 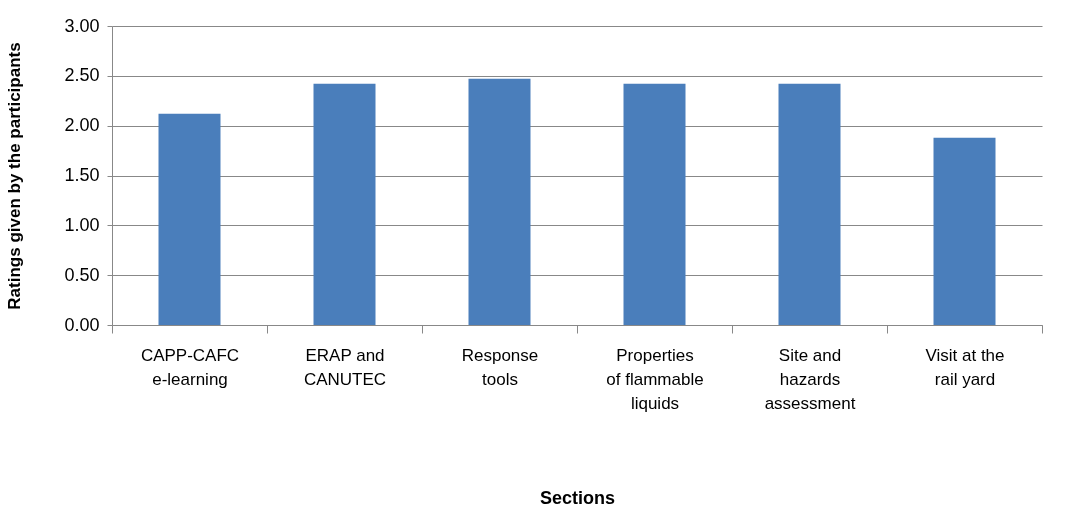 I want to click on x-tick-label: Response tools, so click(x=500, y=367).